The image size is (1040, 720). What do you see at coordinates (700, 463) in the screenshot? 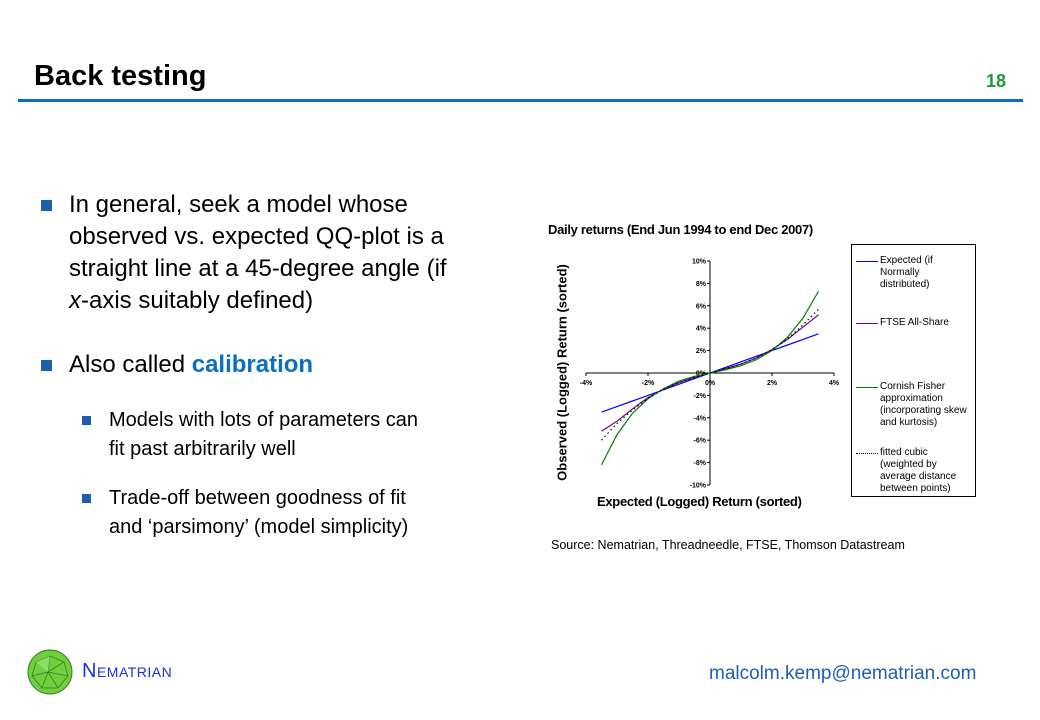
I see `y-tick-label: -8%` at bounding box center [700, 463].